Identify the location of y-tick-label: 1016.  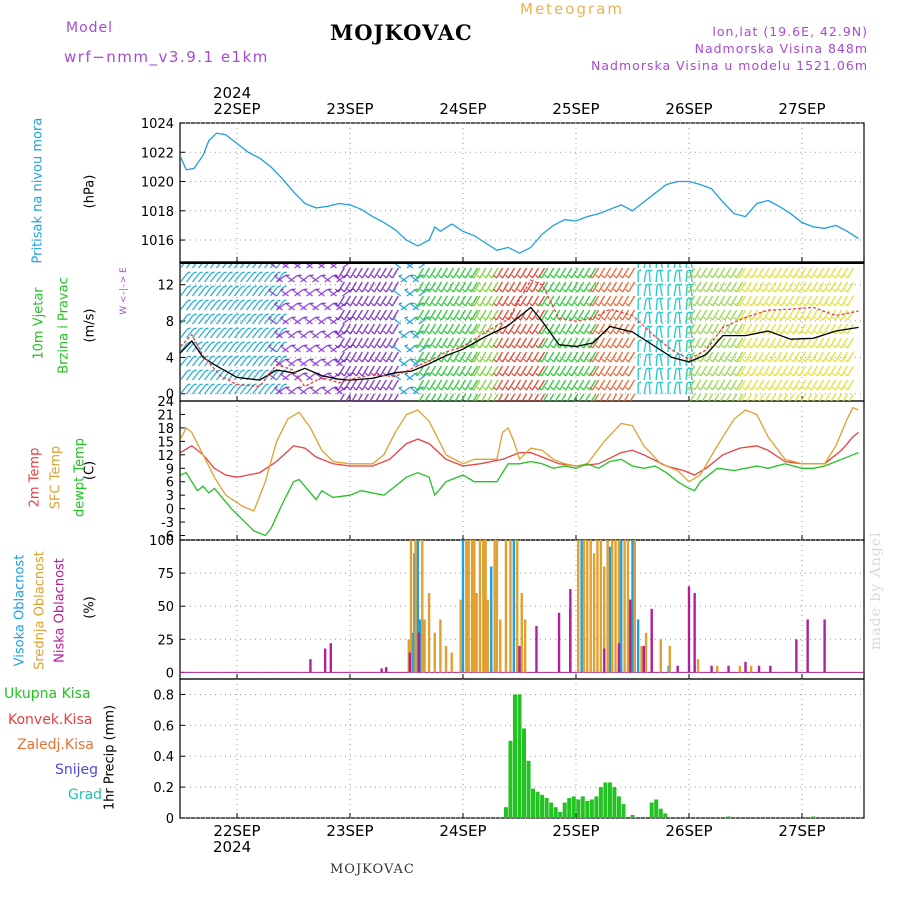
(157, 241).